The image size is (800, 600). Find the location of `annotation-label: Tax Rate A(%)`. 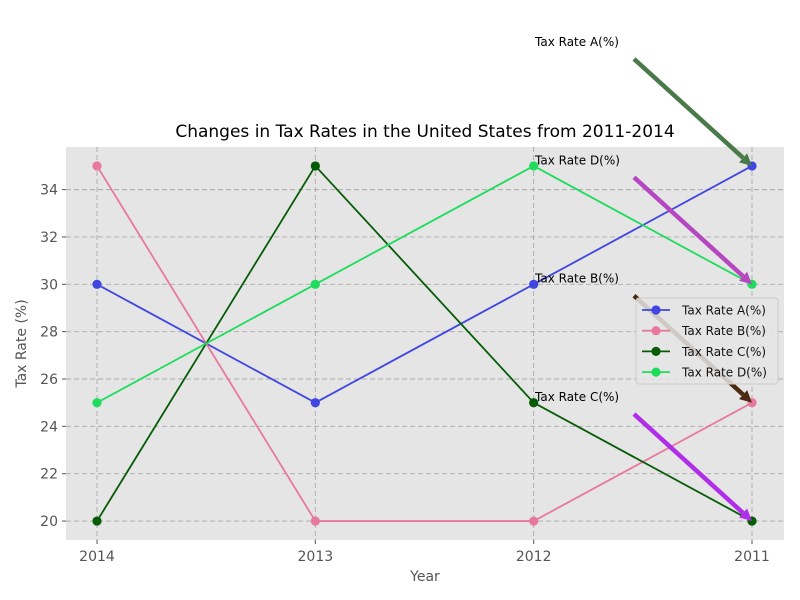

annotation-label: Tax Rate A(%) is located at coordinates (576, 42).